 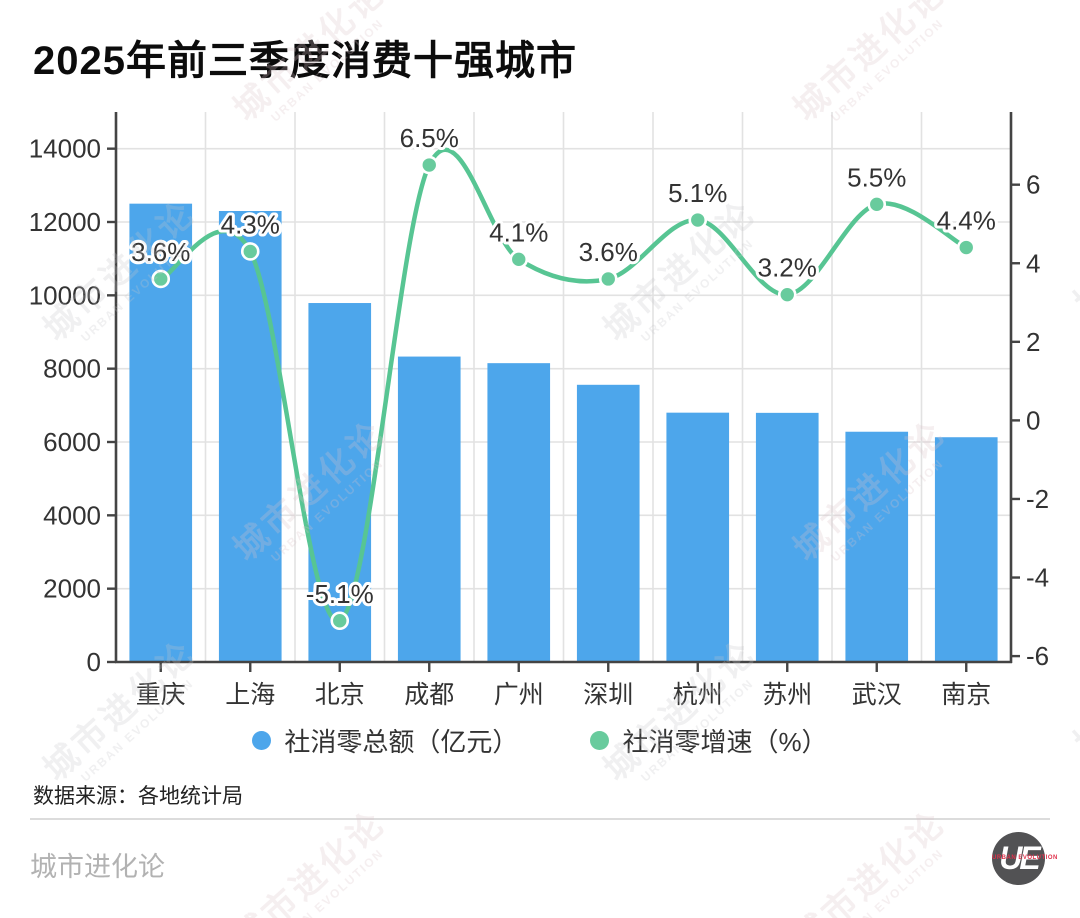 I want to click on growth-data-label: -5.1%, so click(x=340, y=594).